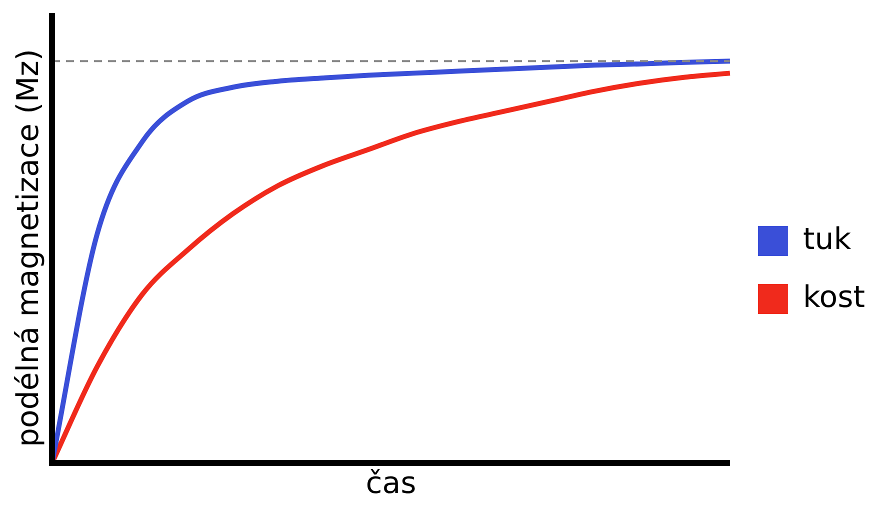  What do you see at coordinates (834, 297) in the screenshot?
I see `legend-label: kost` at bounding box center [834, 297].